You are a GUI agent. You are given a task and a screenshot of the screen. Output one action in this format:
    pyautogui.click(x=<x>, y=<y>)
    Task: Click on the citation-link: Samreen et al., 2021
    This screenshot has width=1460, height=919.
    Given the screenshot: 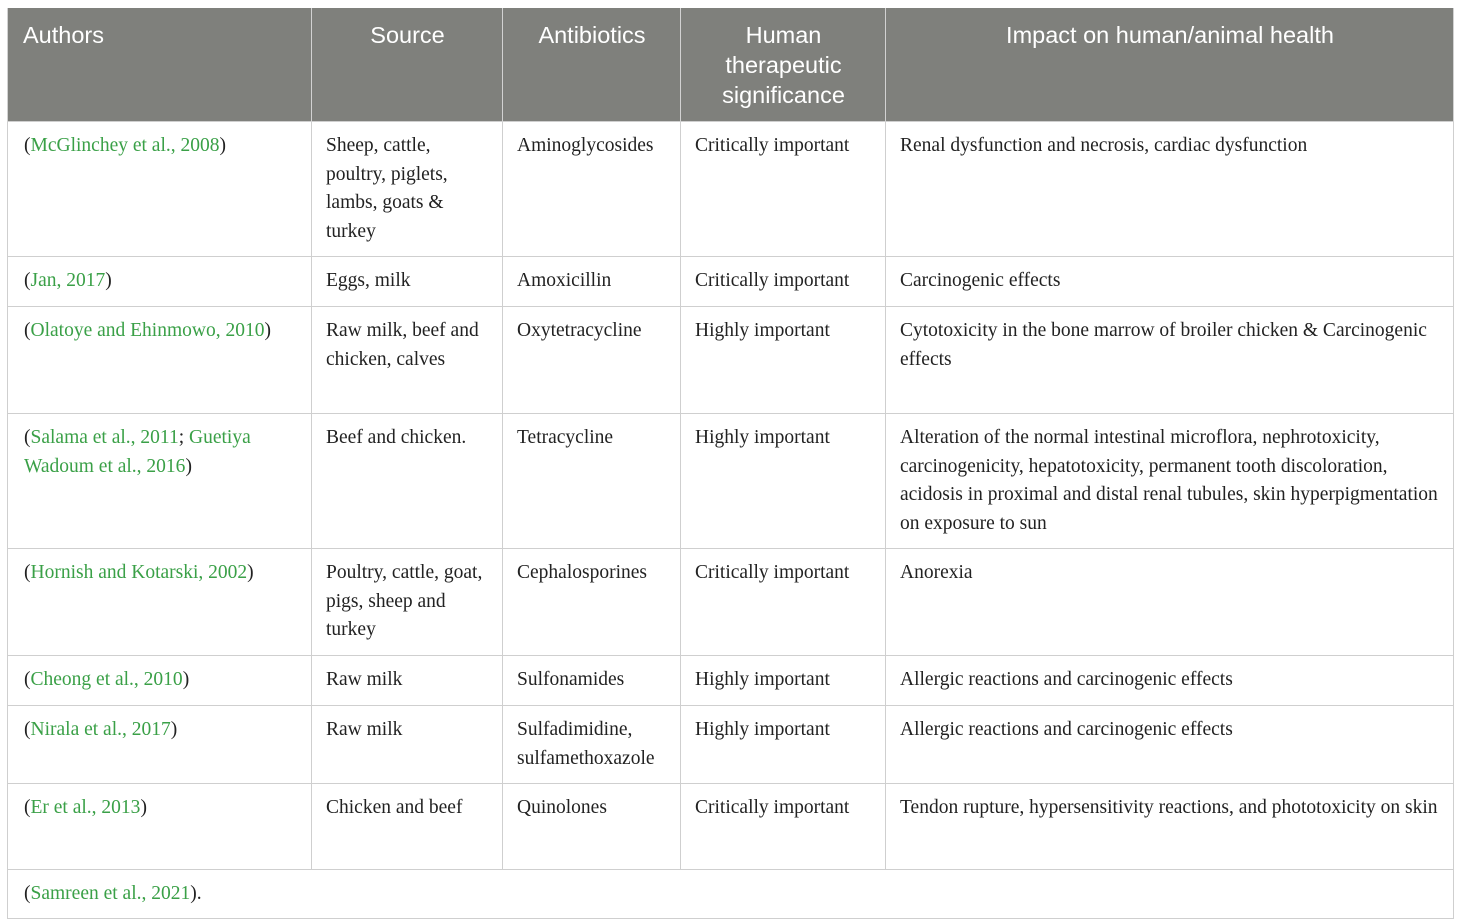 What is the action you would take?
    pyautogui.click(x=110, y=893)
    